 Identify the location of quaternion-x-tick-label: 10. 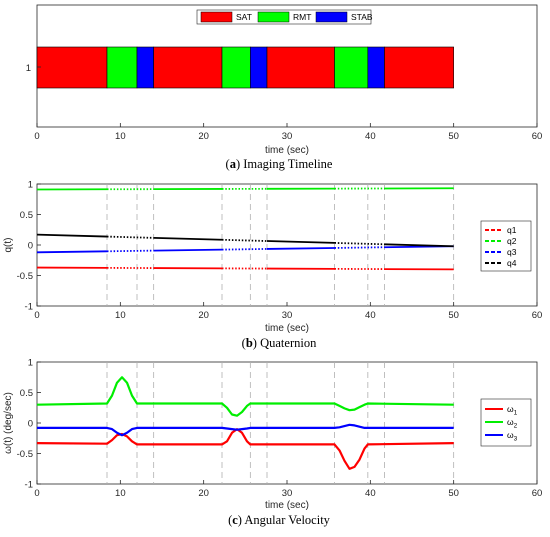
(120, 315).